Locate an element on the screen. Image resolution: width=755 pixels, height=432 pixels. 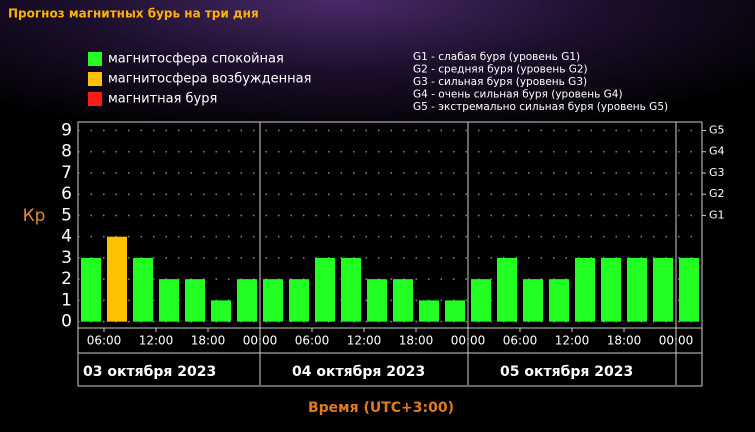
y2-tick-label: G1 is located at coordinates (717, 214).